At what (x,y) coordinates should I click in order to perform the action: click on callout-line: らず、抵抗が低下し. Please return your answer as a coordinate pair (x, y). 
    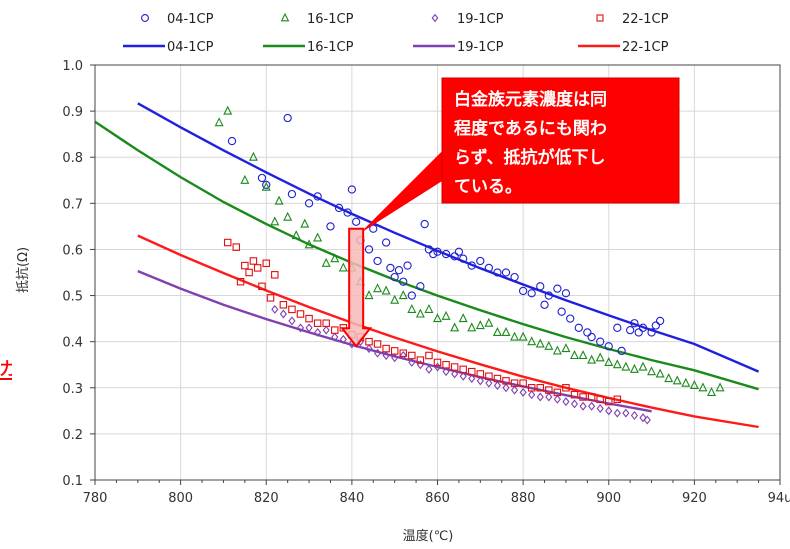
    Looking at the image, I should click on (529, 157).